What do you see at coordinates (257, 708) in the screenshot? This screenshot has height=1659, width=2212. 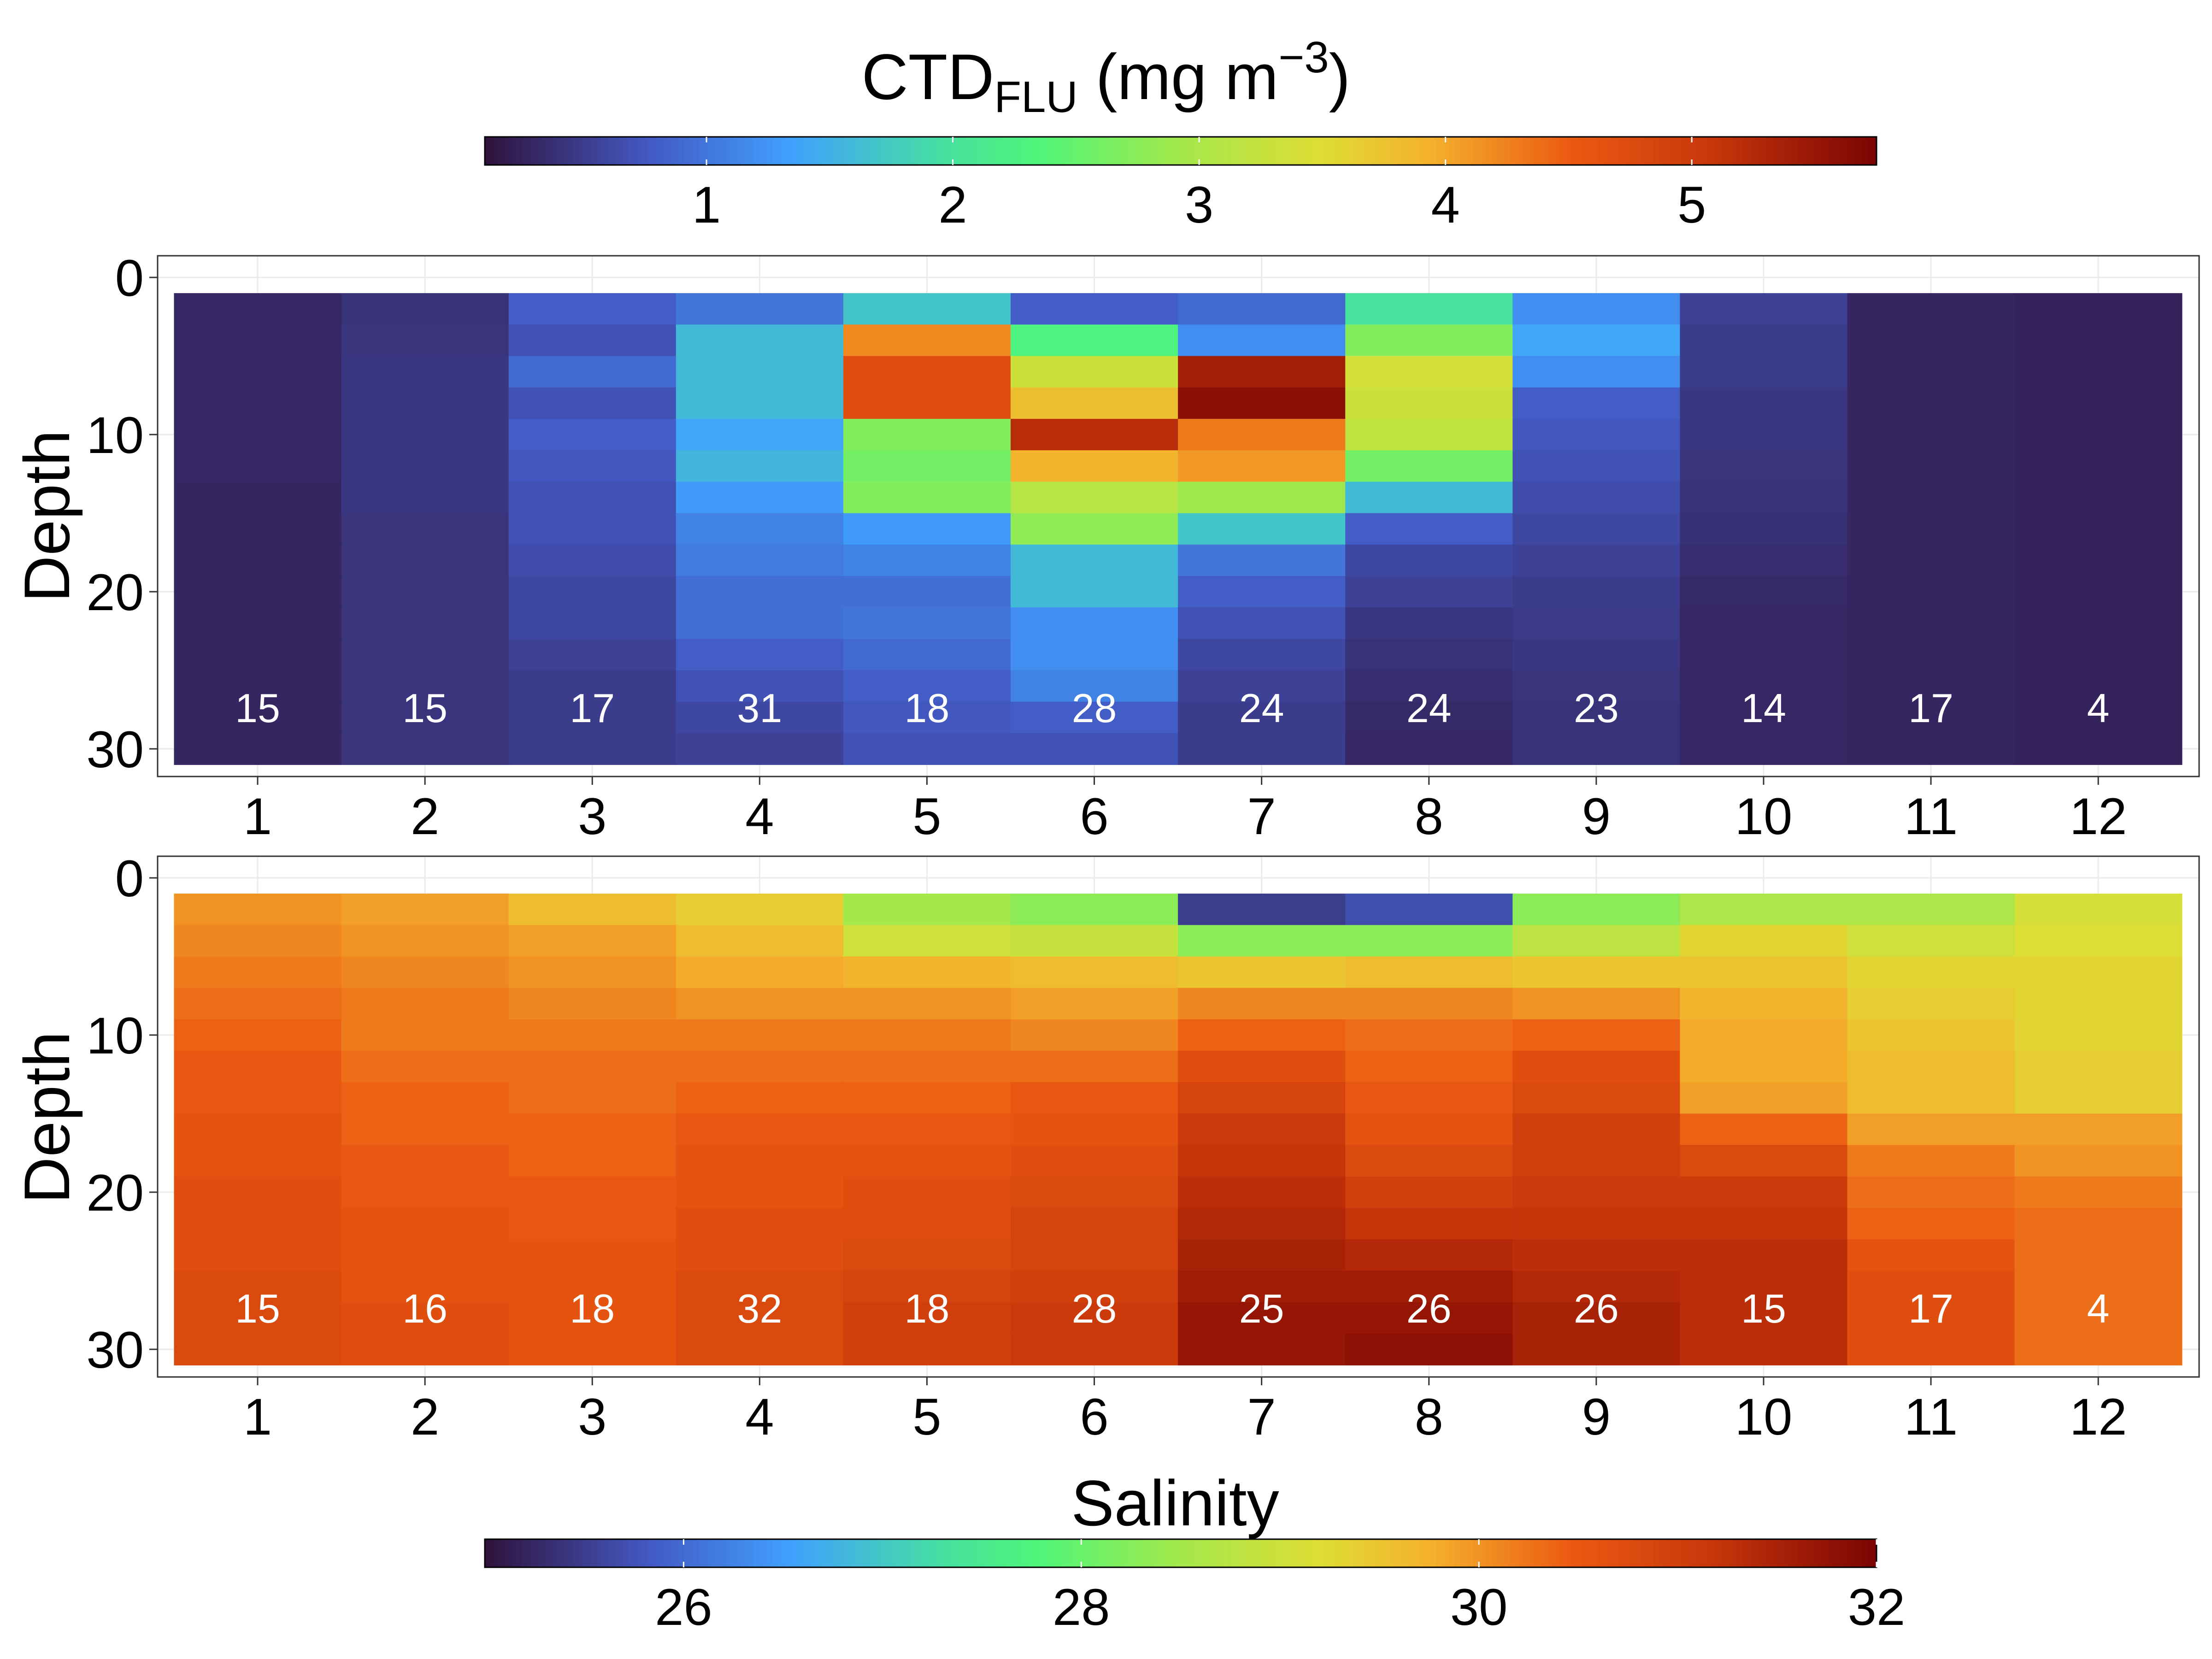 I see `column-count-label: 15` at bounding box center [257, 708].